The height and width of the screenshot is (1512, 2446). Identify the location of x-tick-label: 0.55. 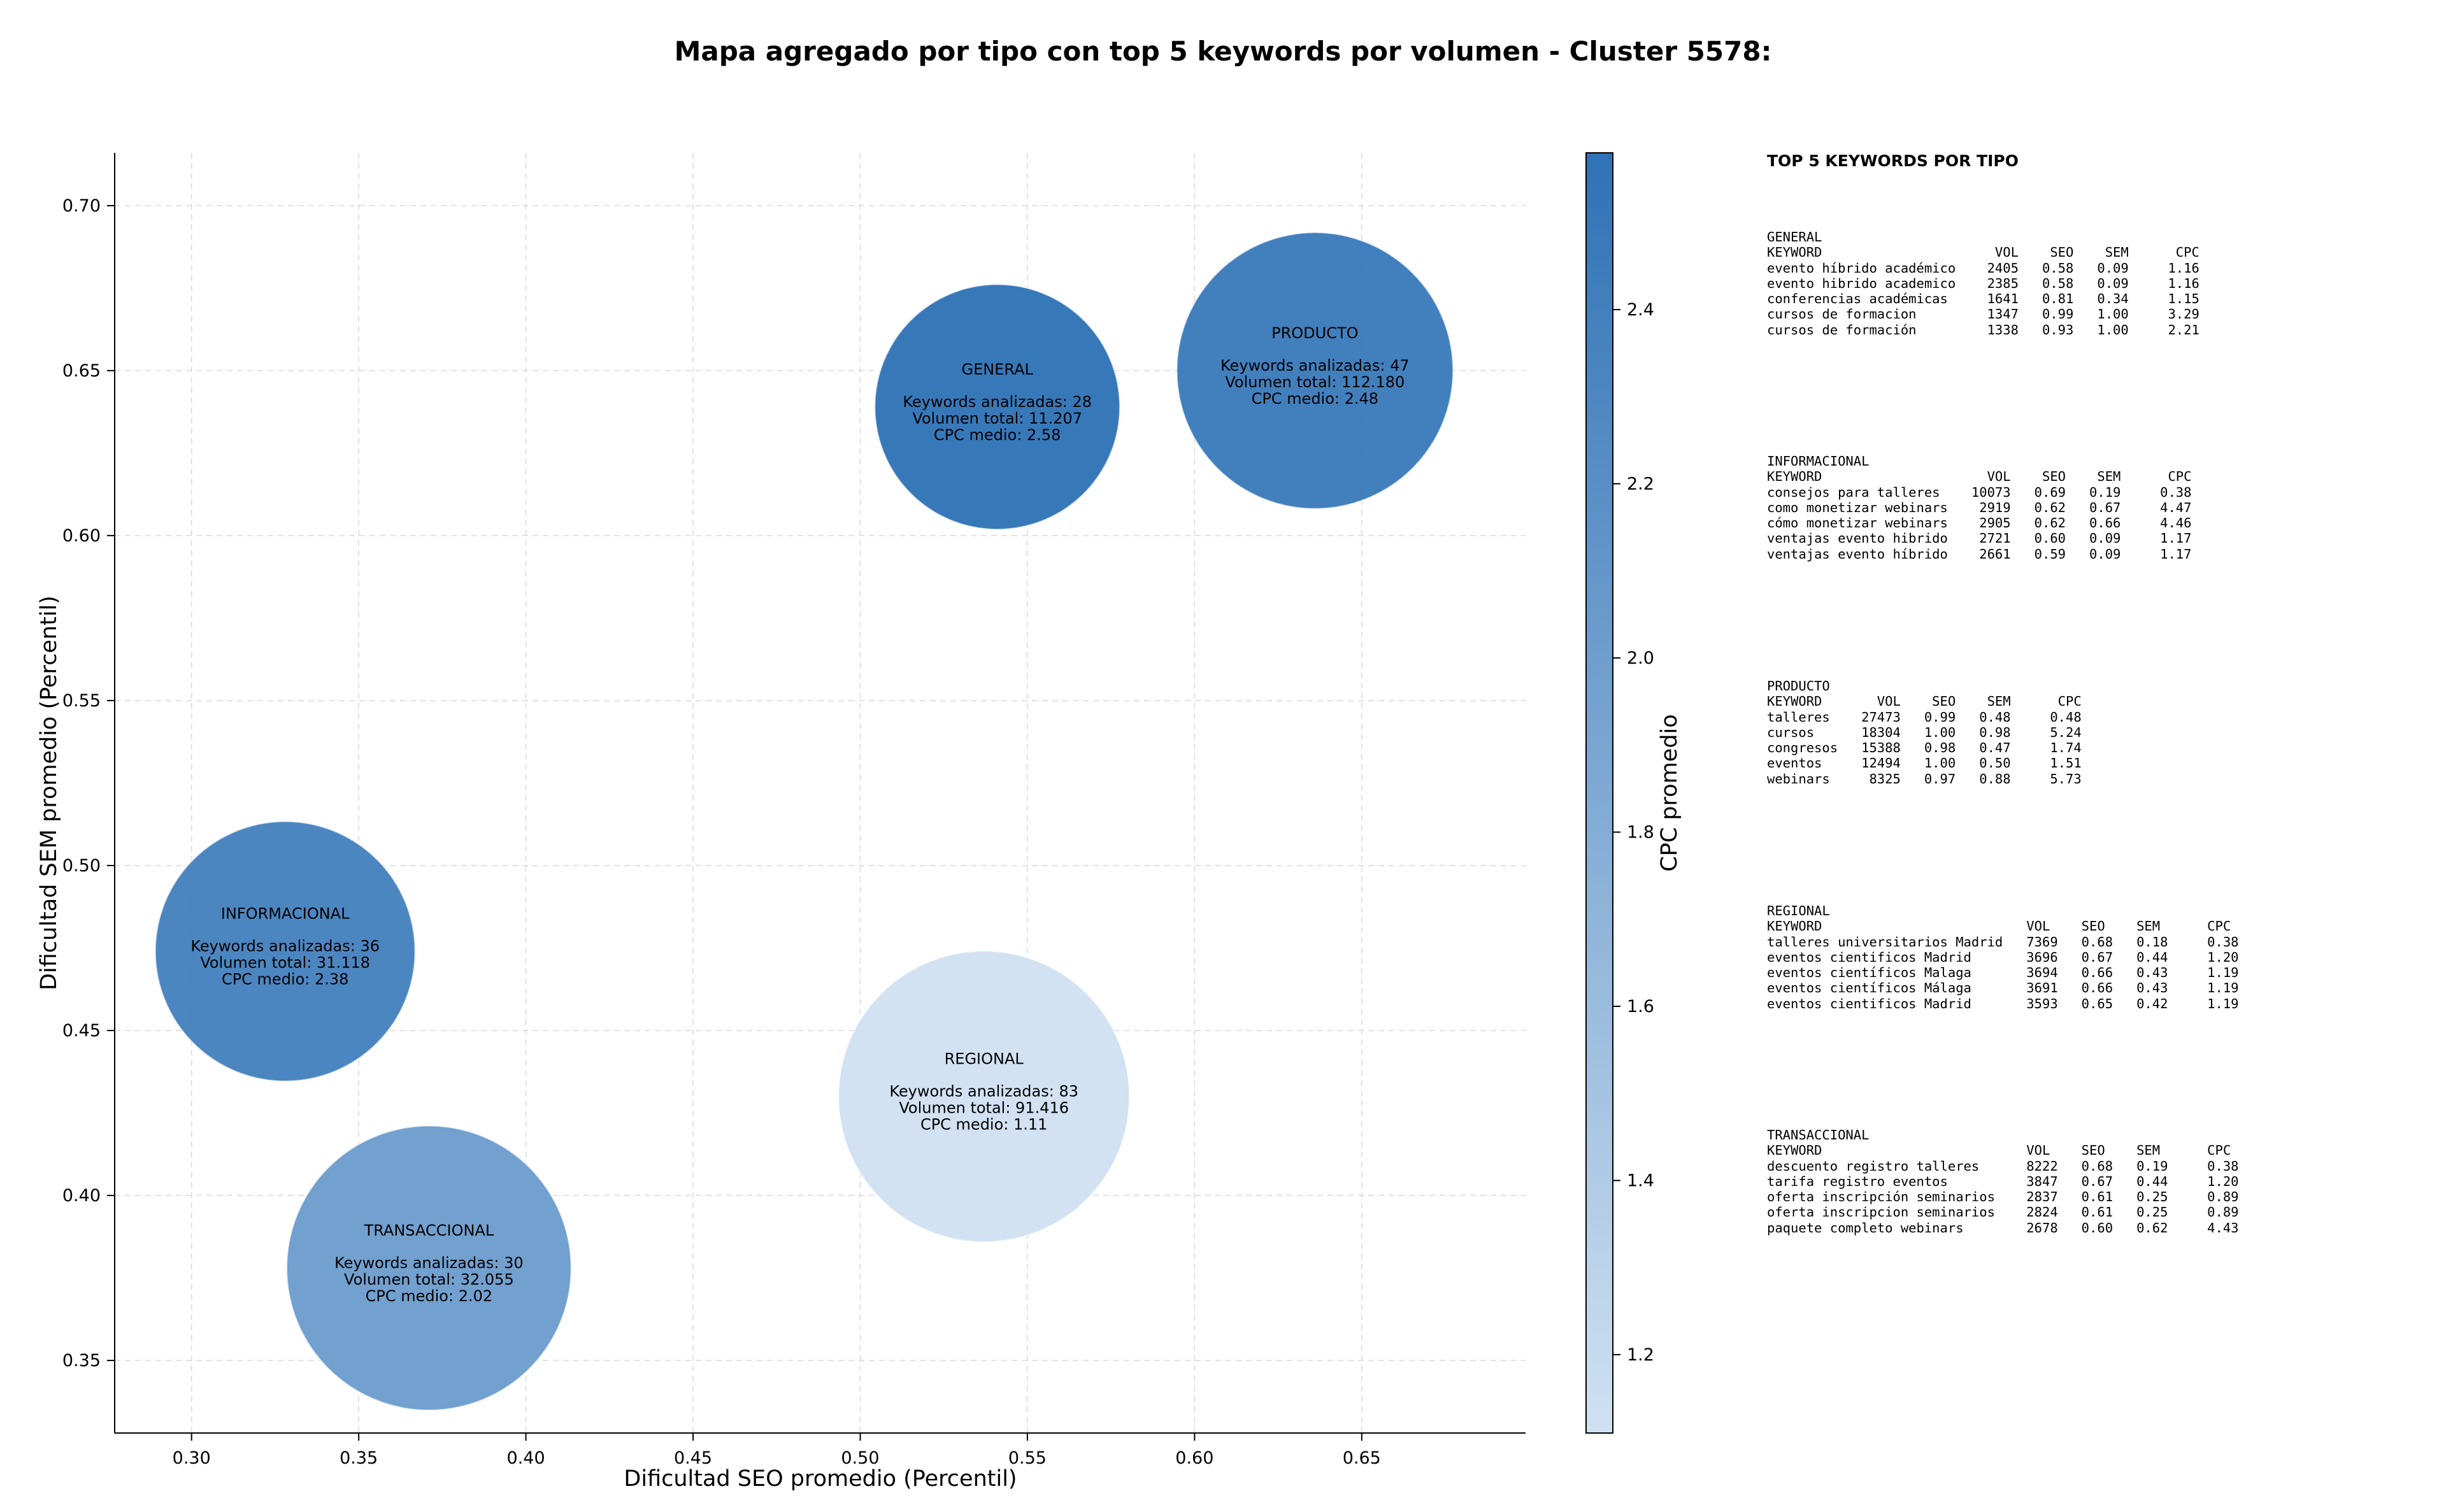
(1027, 1458).